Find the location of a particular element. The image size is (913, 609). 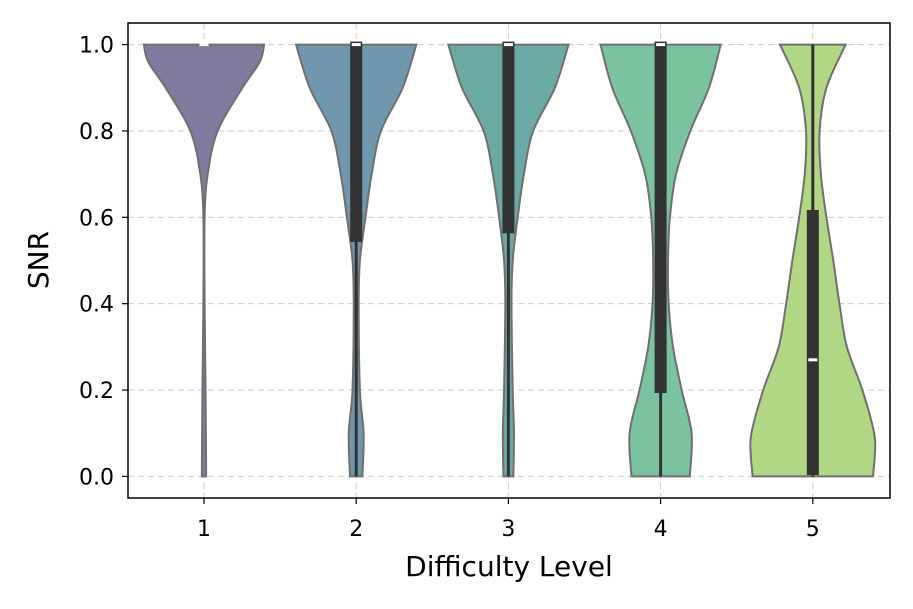

x-tick-label: 3 is located at coordinates (508, 529).